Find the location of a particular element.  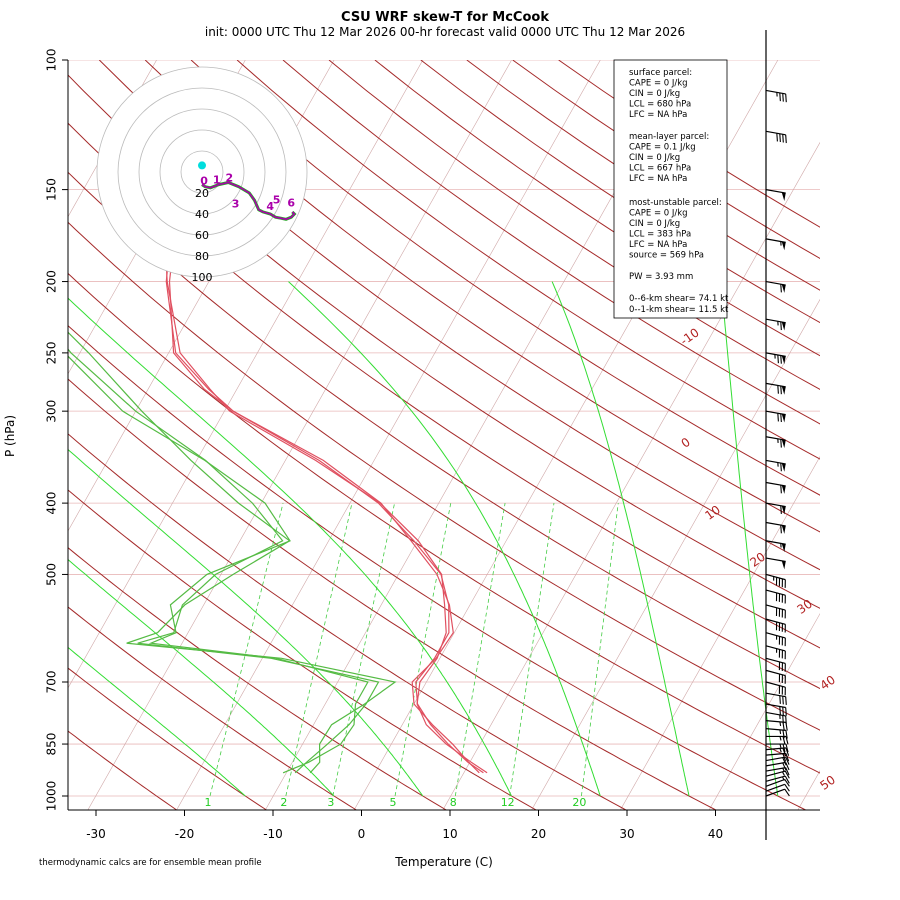

hodograph: 20 40 60 80 100 0 1 2 3 45 6 is located at coordinates (202, 175).